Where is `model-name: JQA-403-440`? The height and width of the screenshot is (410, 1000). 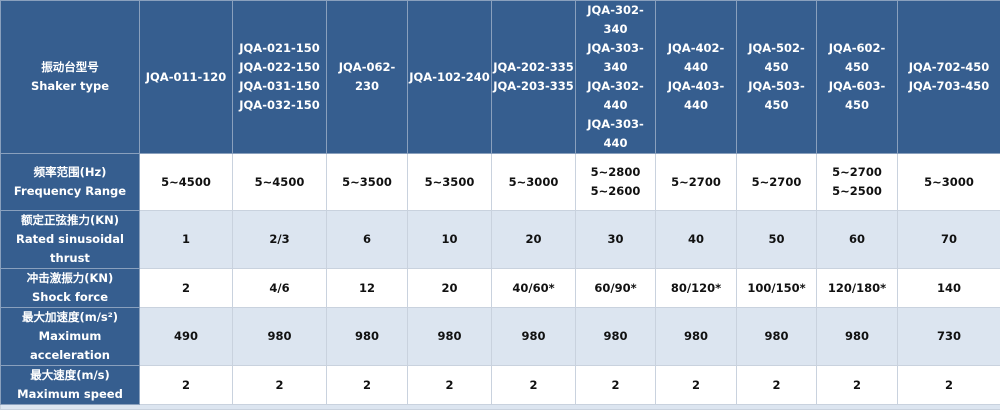 model-name: JQA-403-440 is located at coordinates (696, 96).